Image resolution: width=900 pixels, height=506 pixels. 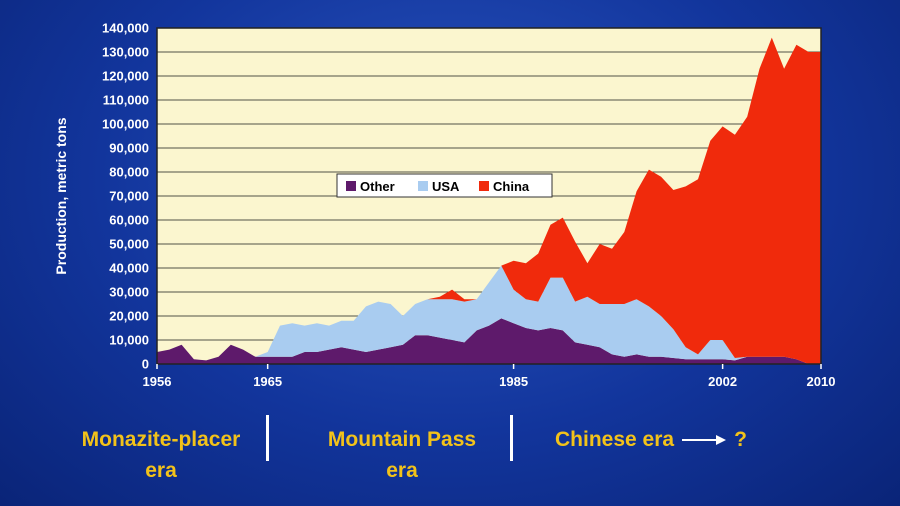 What do you see at coordinates (821, 381) in the screenshot?
I see `x-tick-label: 2010` at bounding box center [821, 381].